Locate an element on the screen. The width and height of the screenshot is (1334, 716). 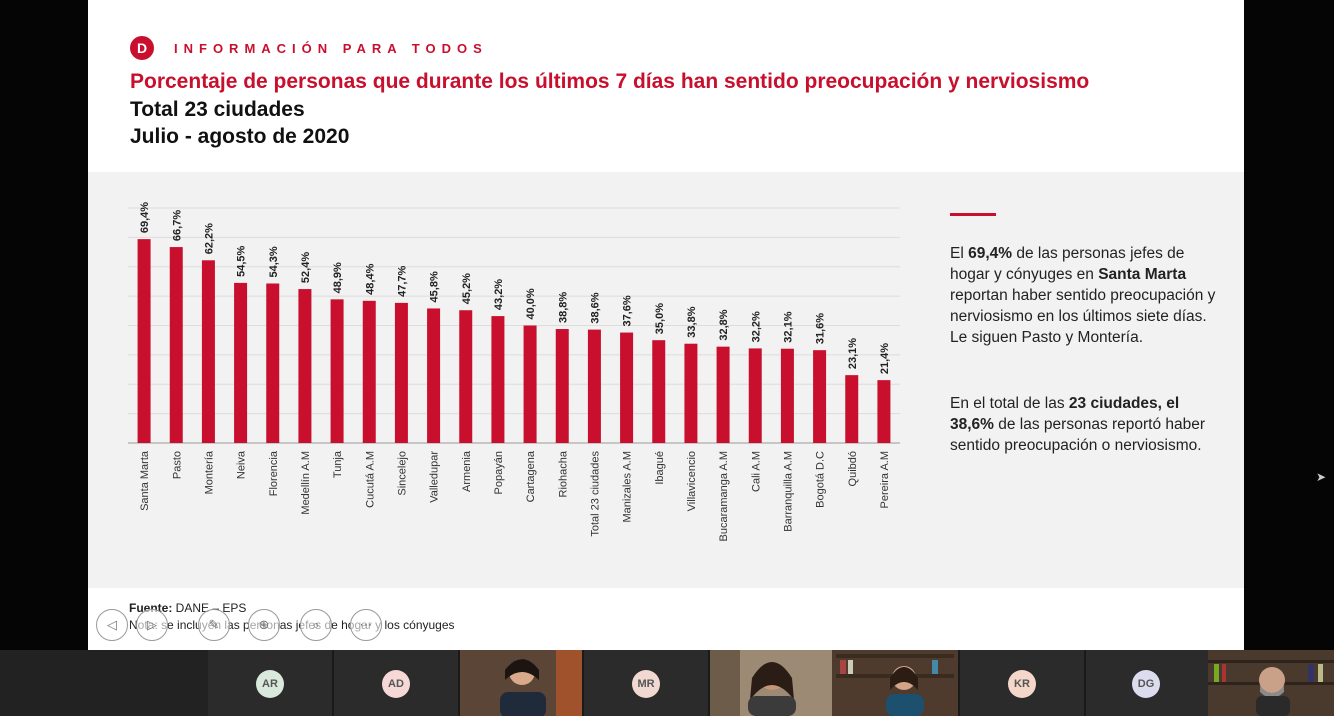
participant-avatar-mr: MR is located at coordinates (646, 684).